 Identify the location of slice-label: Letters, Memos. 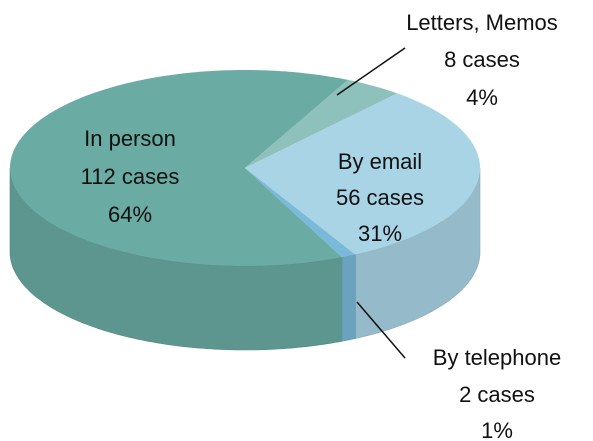
(482, 22).